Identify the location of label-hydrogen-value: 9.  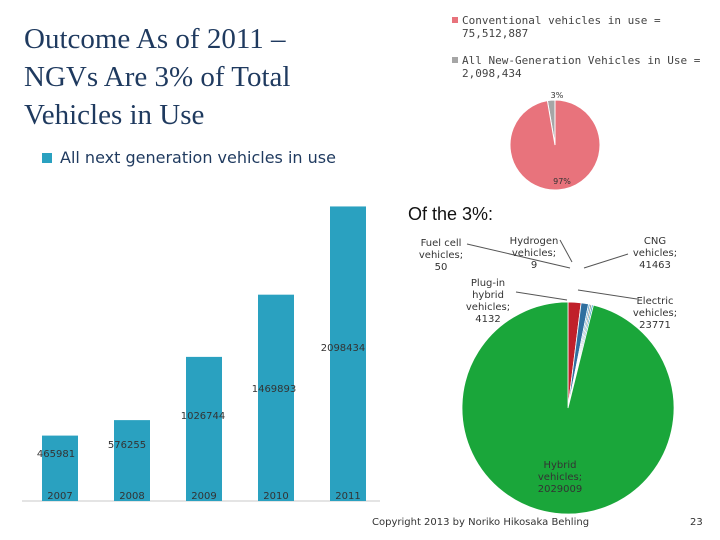
(534, 265).